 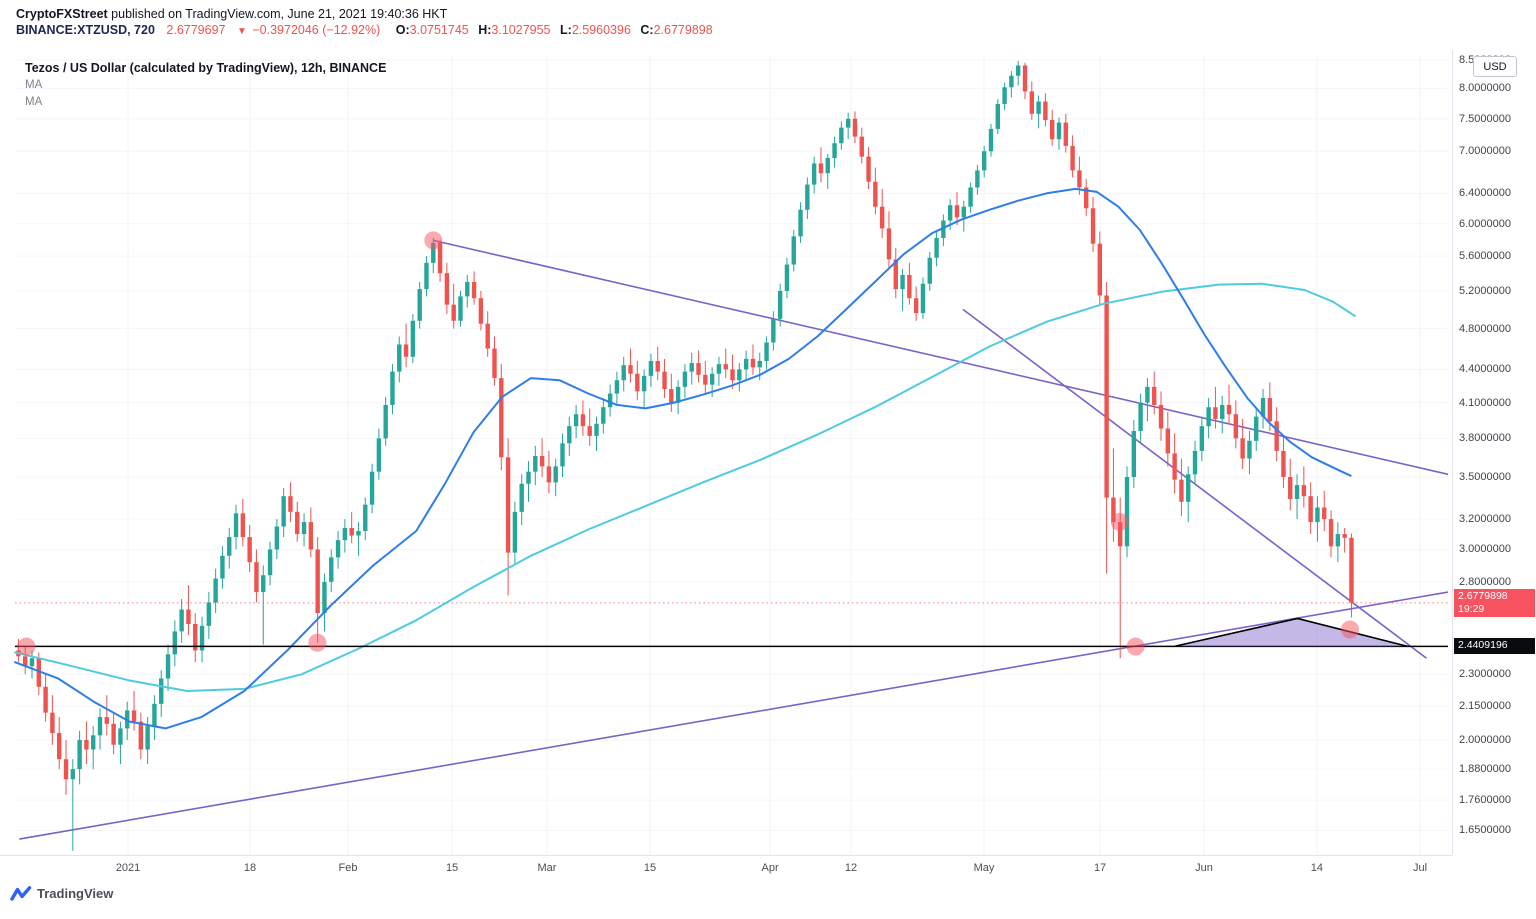 I want to click on time-axis-label: 18, so click(x=250, y=868).